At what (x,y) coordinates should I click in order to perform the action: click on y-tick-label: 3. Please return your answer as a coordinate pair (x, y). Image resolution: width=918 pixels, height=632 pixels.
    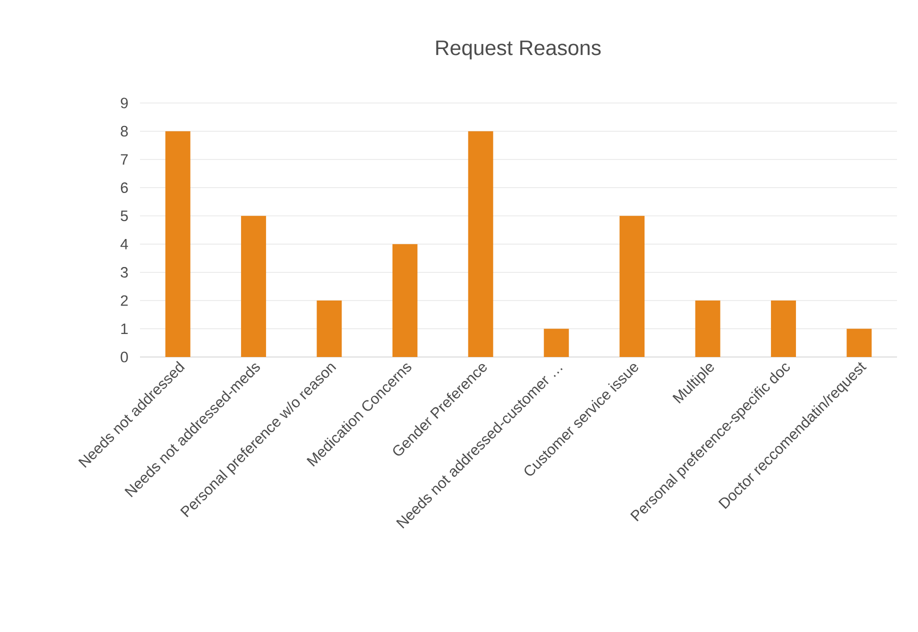
    Looking at the image, I should click on (124, 272).